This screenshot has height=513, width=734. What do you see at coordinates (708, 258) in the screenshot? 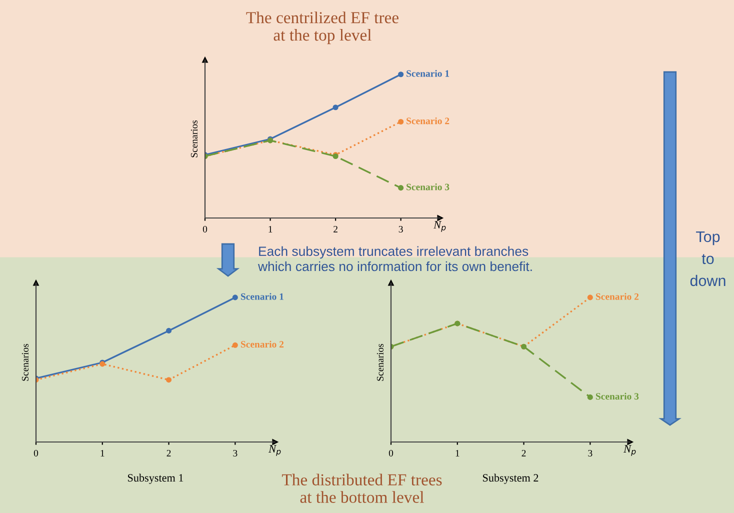
I see `text: Top to down` at bounding box center [708, 258].